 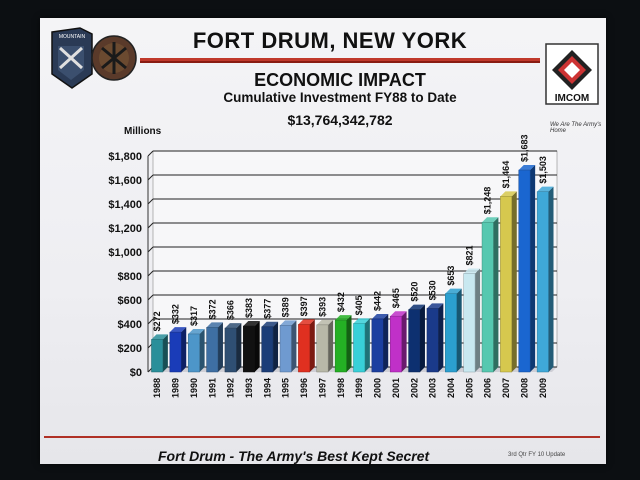 What do you see at coordinates (249, 308) in the screenshot?
I see `bar-value-label: $383` at bounding box center [249, 308].